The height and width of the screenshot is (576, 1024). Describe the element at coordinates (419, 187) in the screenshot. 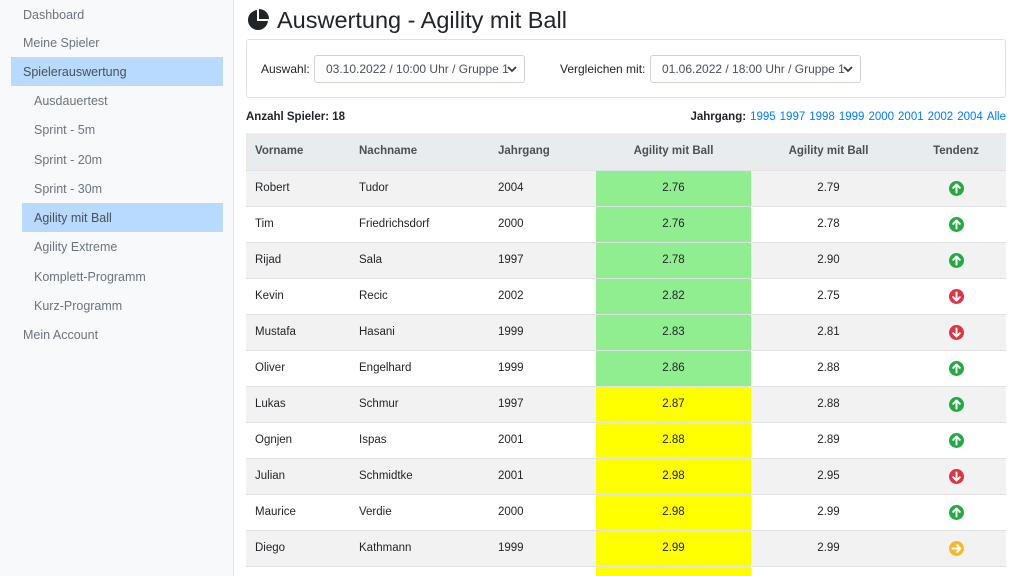

I see `cell-nachname: Tudor` at that location.